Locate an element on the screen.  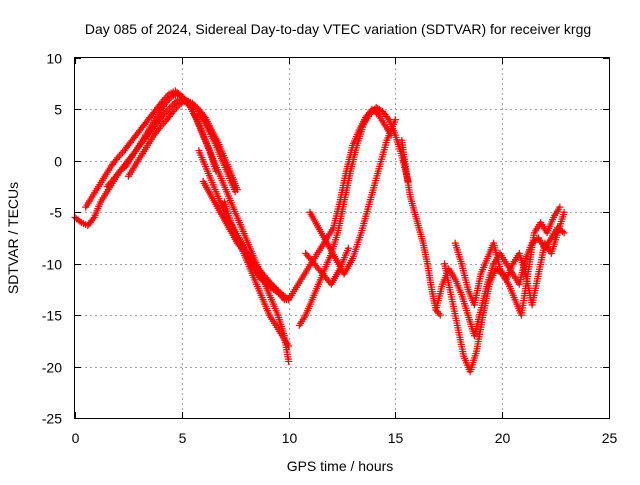
x-tick-label: 15 is located at coordinates (396, 438).